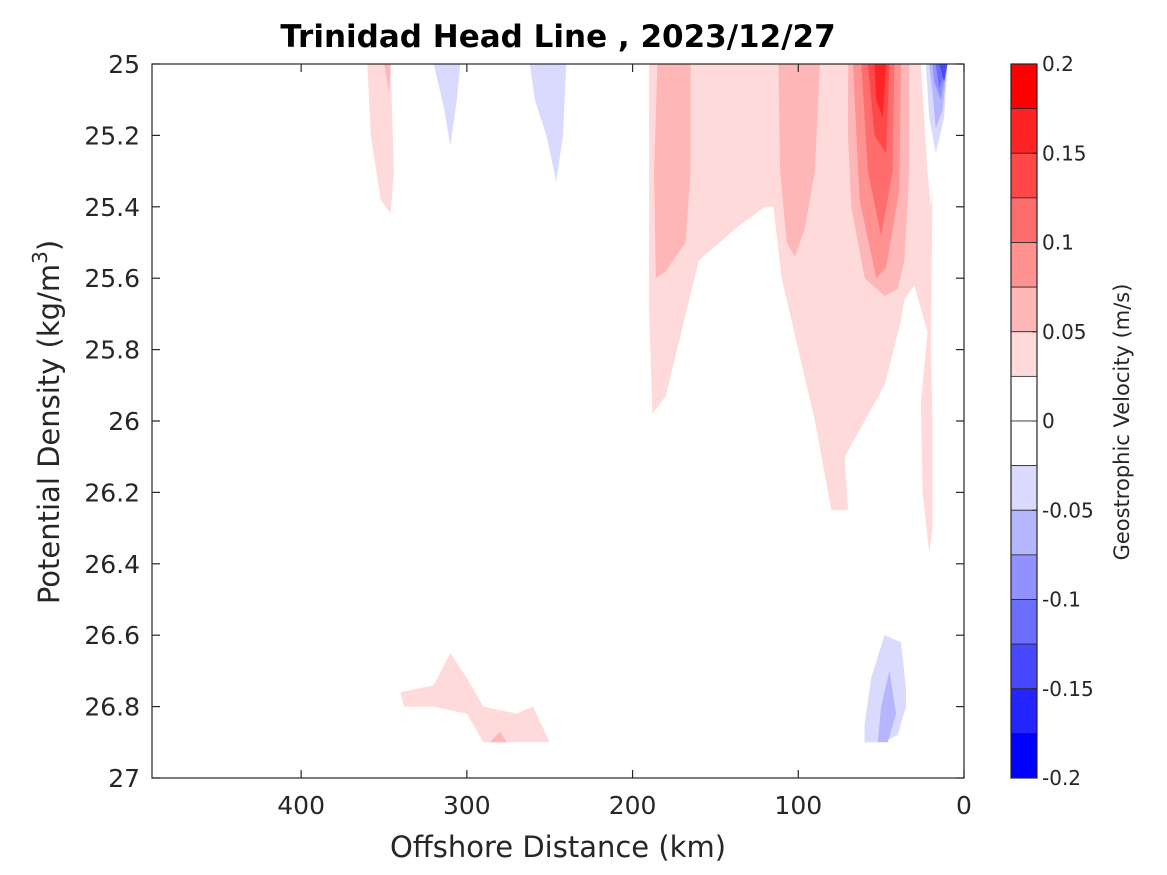 Image resolution: width=1167 pixels, height=875 pixels. I want to click on y-tick-label: 25.8, so click(112, 350).